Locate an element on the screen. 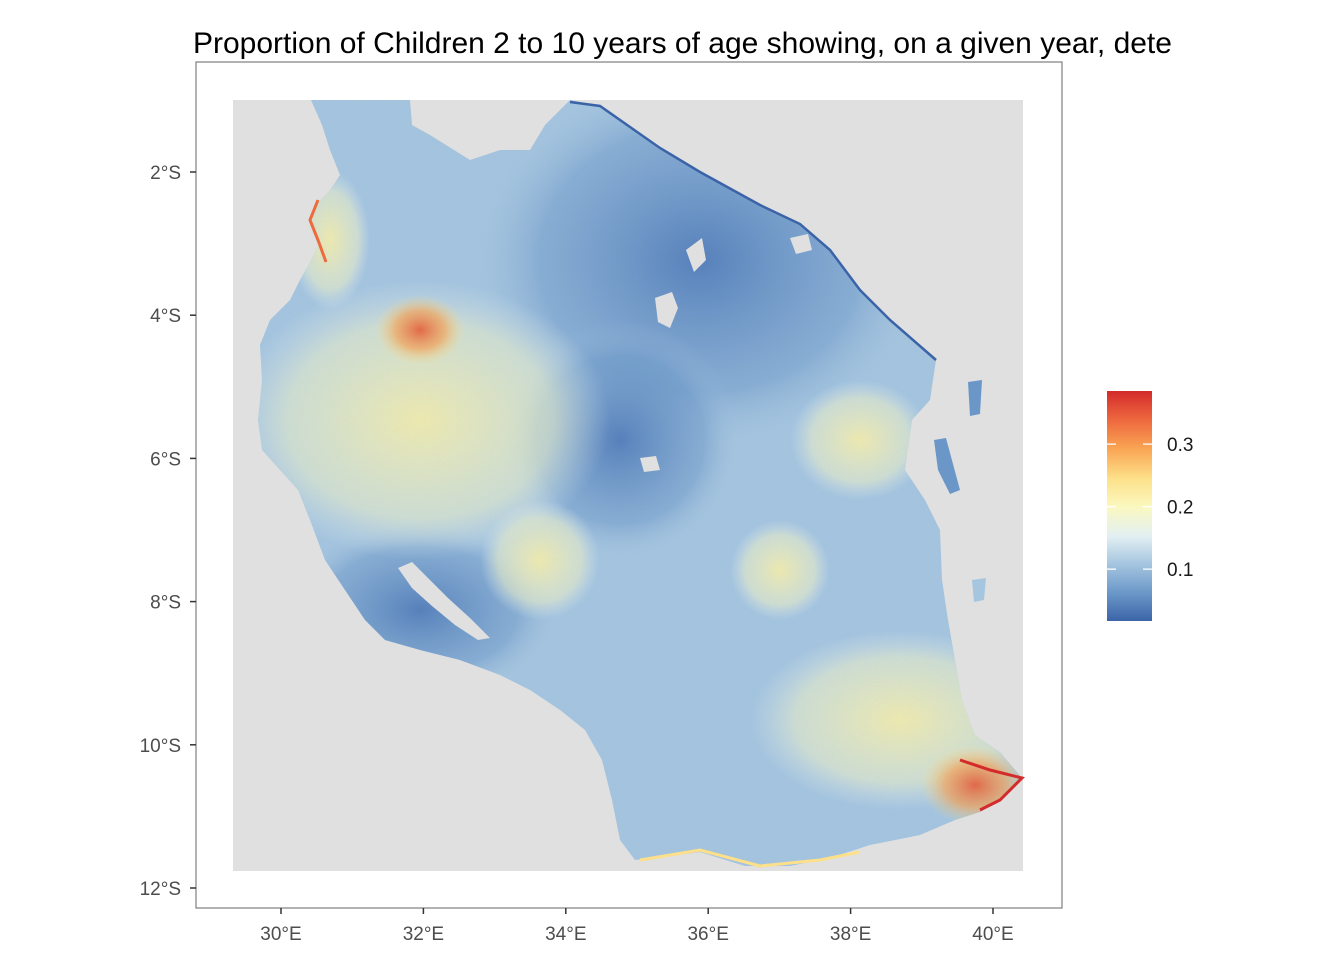  y-tick-label: 12°S is located at coordinates (160, 889).